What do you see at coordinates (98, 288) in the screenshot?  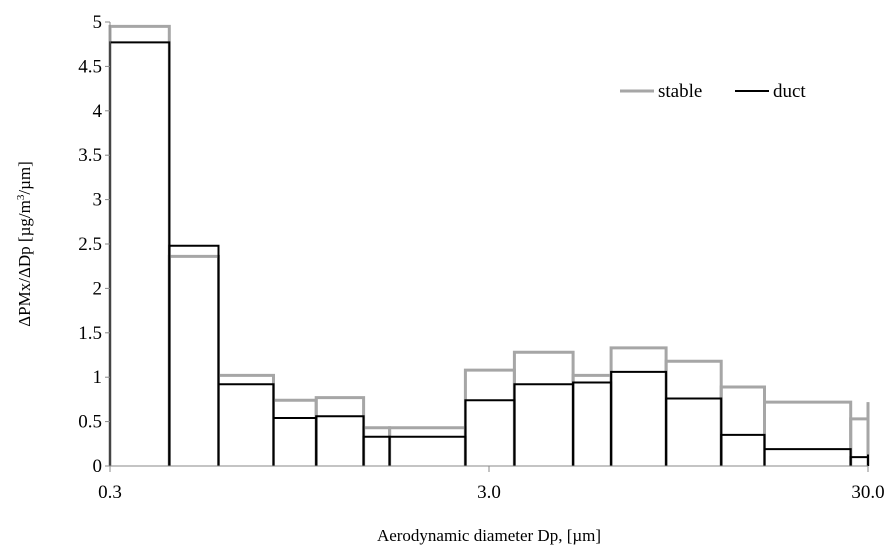 I see `y-tick-label: 2` at bounding box center [98, 288].